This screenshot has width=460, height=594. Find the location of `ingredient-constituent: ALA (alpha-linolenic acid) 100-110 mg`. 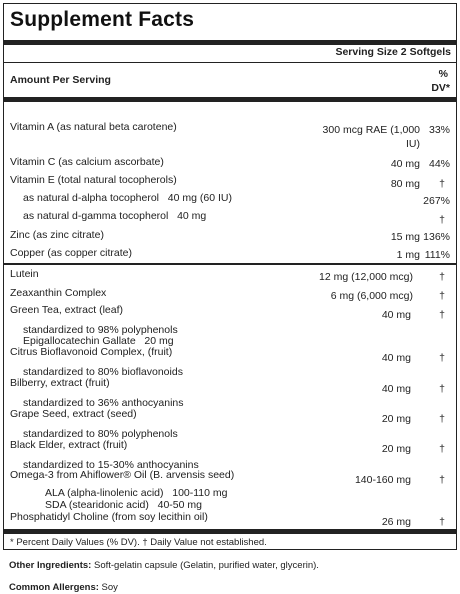

ingredient-constituent: ALA (alpha-linolenic acid) 100-110 mg is located at coordinates (136, 493).